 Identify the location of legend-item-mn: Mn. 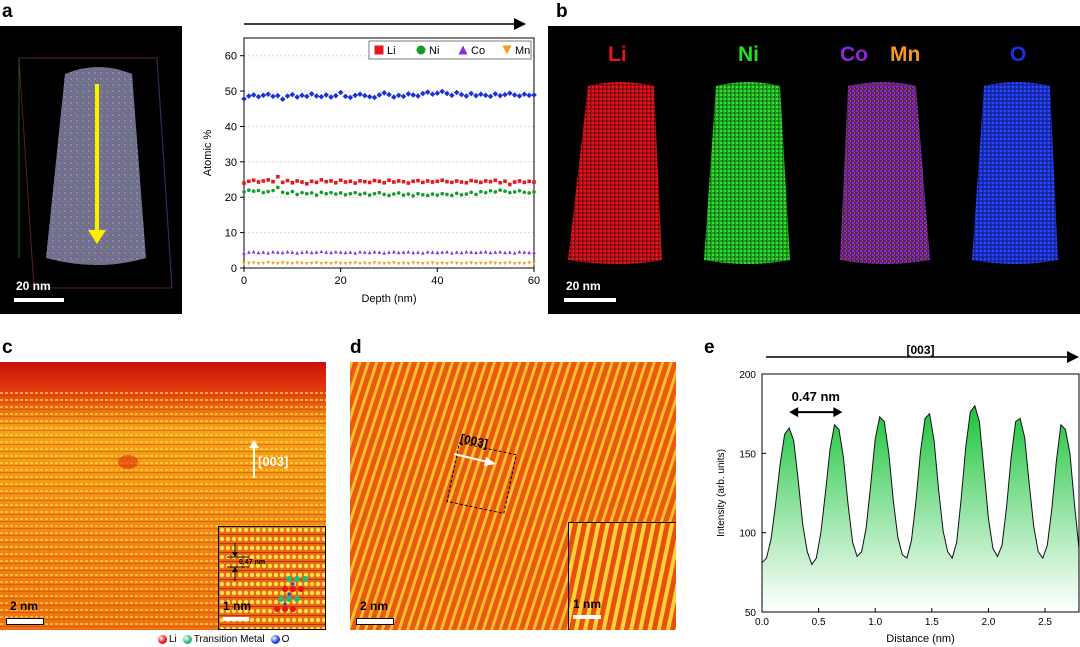
(516, 51).